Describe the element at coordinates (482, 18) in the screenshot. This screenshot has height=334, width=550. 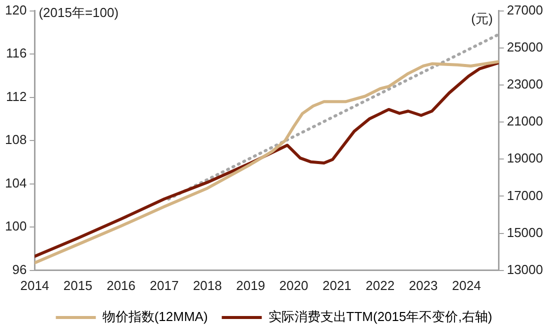
I see `y2-axis-title: (元)` at that location.